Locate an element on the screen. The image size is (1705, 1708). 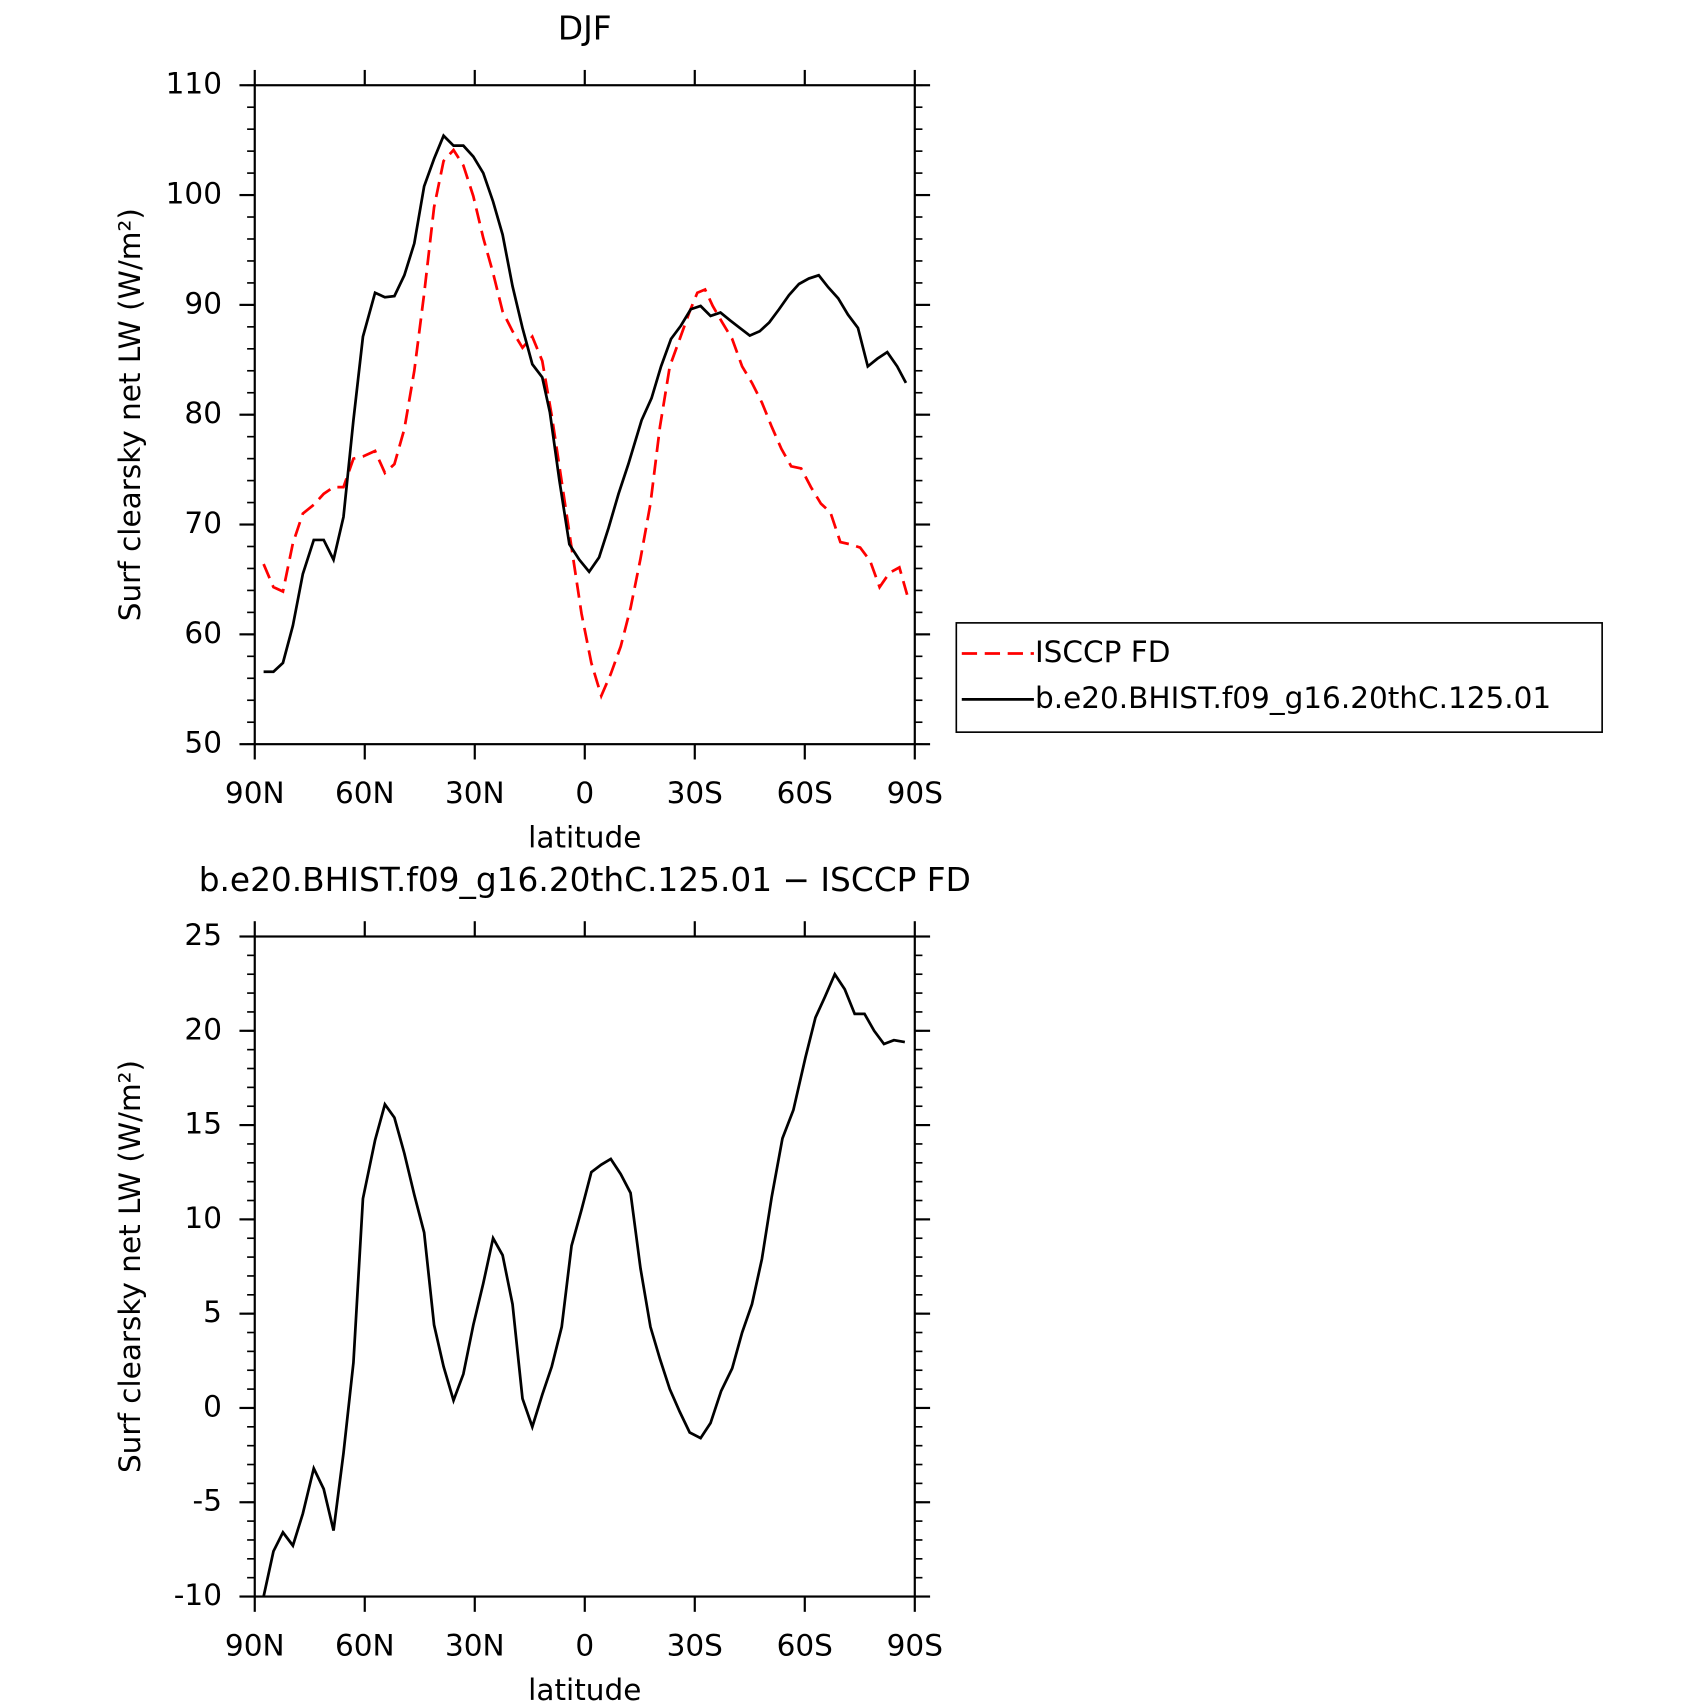
y-tick-label: 60 is located at coordinates (203, 633).